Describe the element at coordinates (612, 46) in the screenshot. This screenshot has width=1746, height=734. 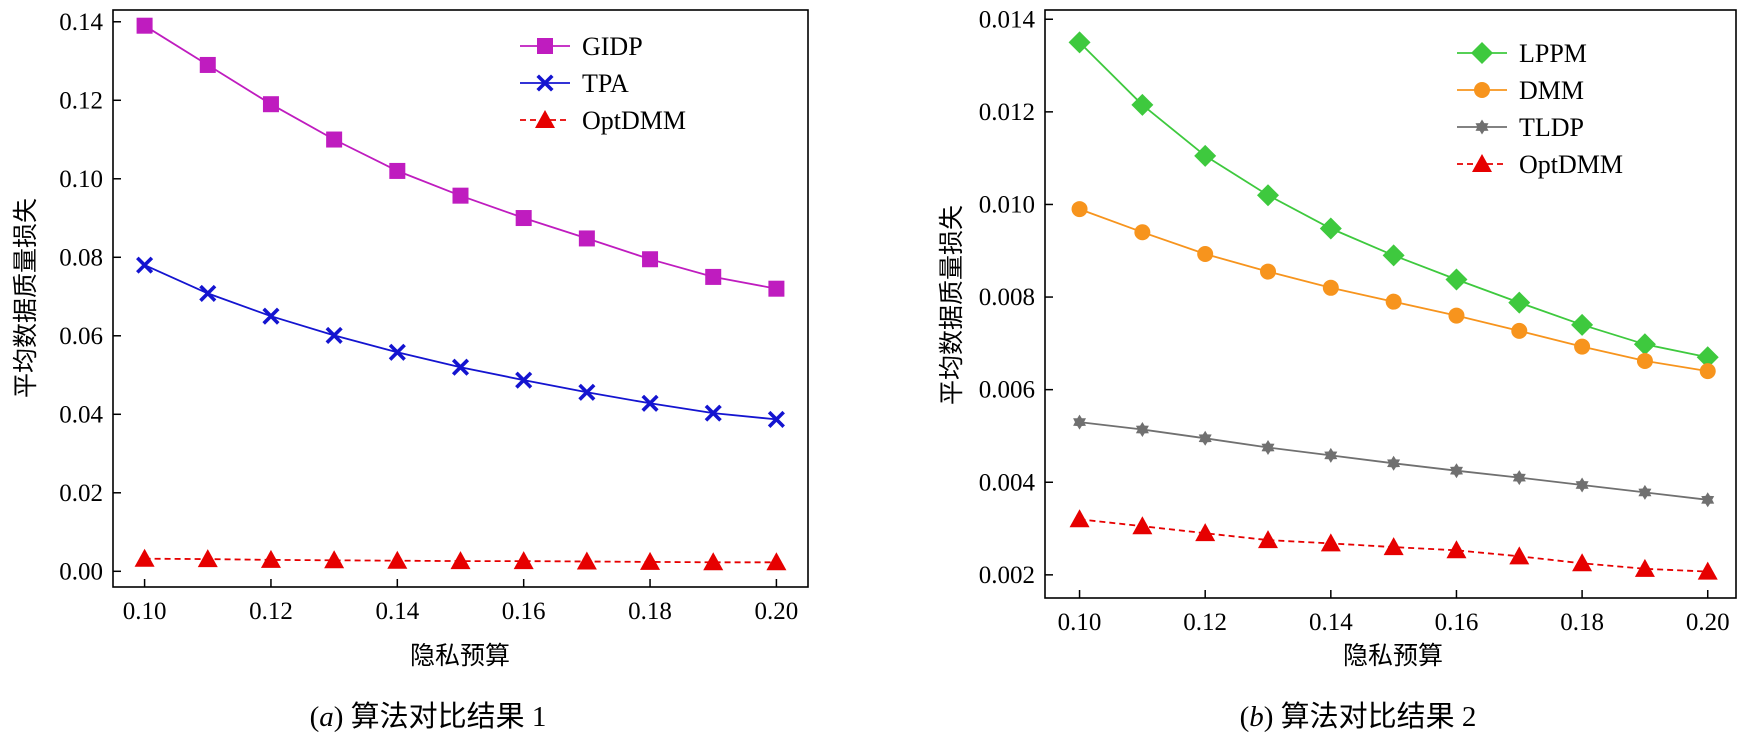
I see `legend-label: GIDP` at that location.